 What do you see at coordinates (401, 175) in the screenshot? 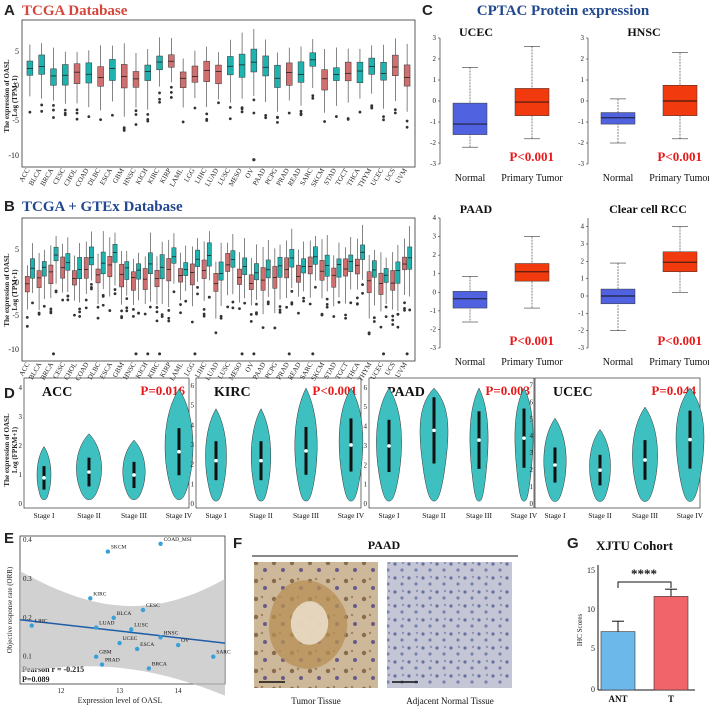
I see `cancer-label-uvm: UVM` at bounding box center [401, 175].